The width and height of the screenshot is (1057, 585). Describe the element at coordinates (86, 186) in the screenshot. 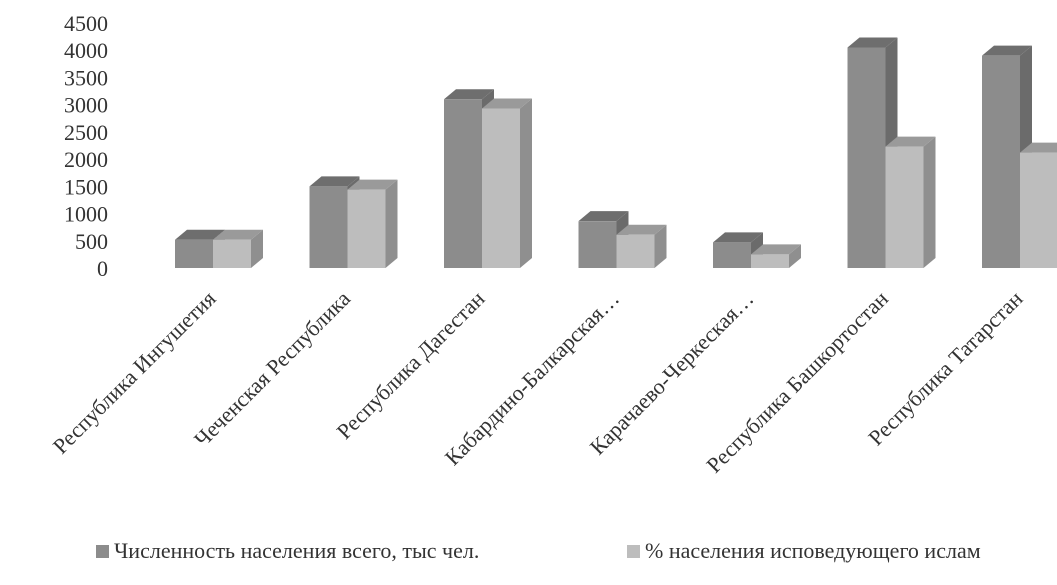

I see `y-tick-label: 1500` at that location.